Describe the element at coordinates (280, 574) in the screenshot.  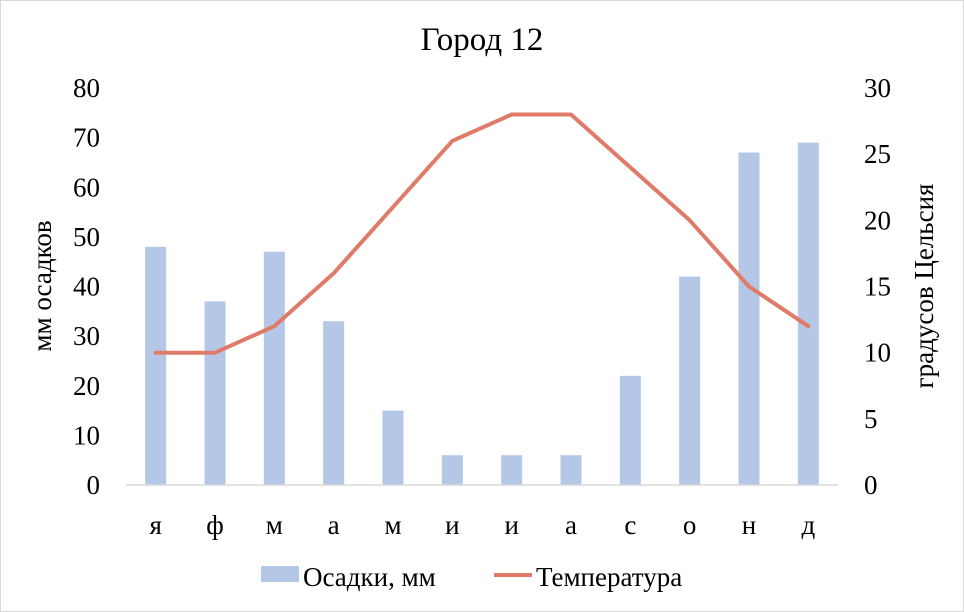
I see `legend-swatch-precipitation` at that location.